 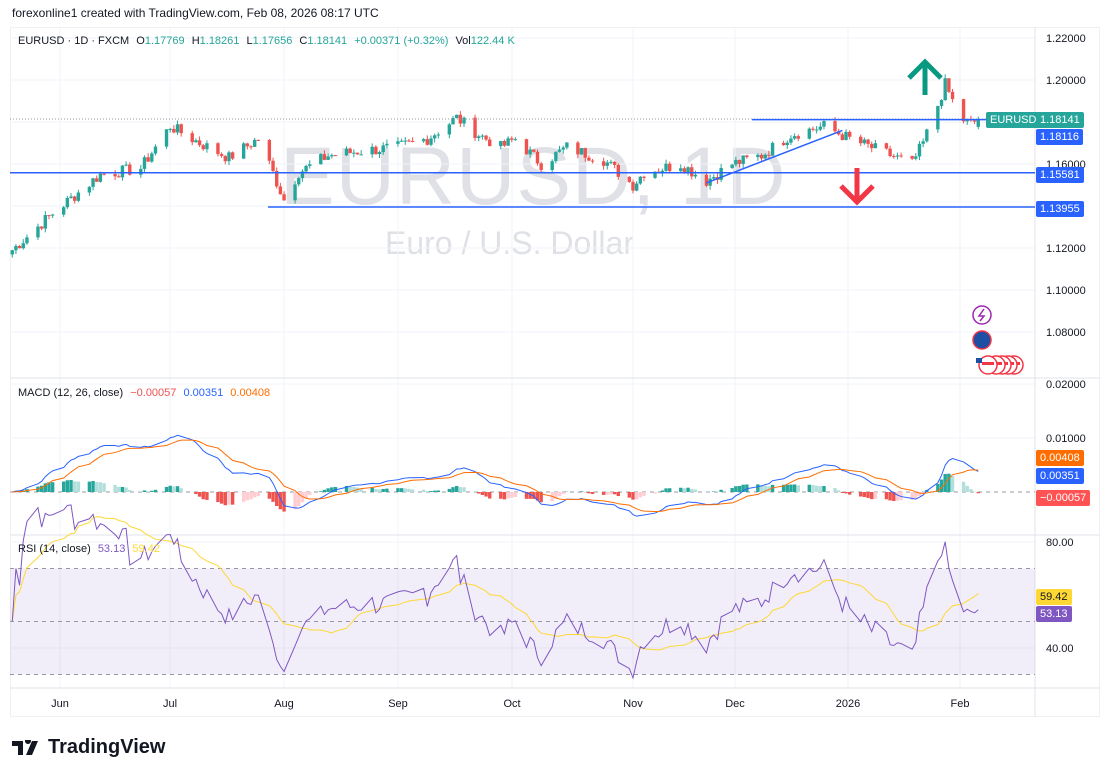 What do you see at coordinates (1060, 476) in the screenshot?
I see `macd-badge: 0.00351` at bounding box center [1060, 476].